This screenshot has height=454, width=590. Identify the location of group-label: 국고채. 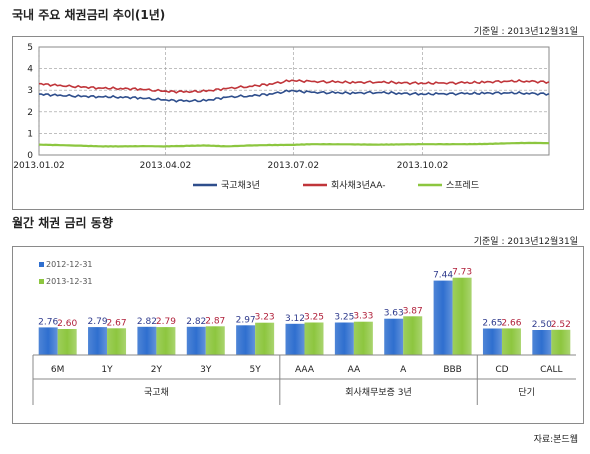
(156, 392).